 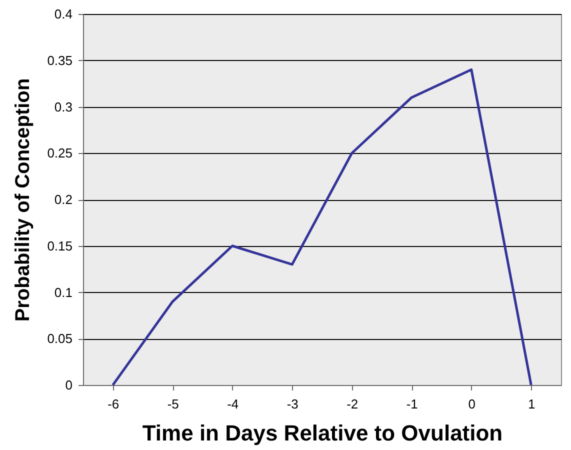 What do you see at coordinates (59, 153) in the screenshot?
I see `y-tick-label: 0.25` at bounding box center [59, 153].